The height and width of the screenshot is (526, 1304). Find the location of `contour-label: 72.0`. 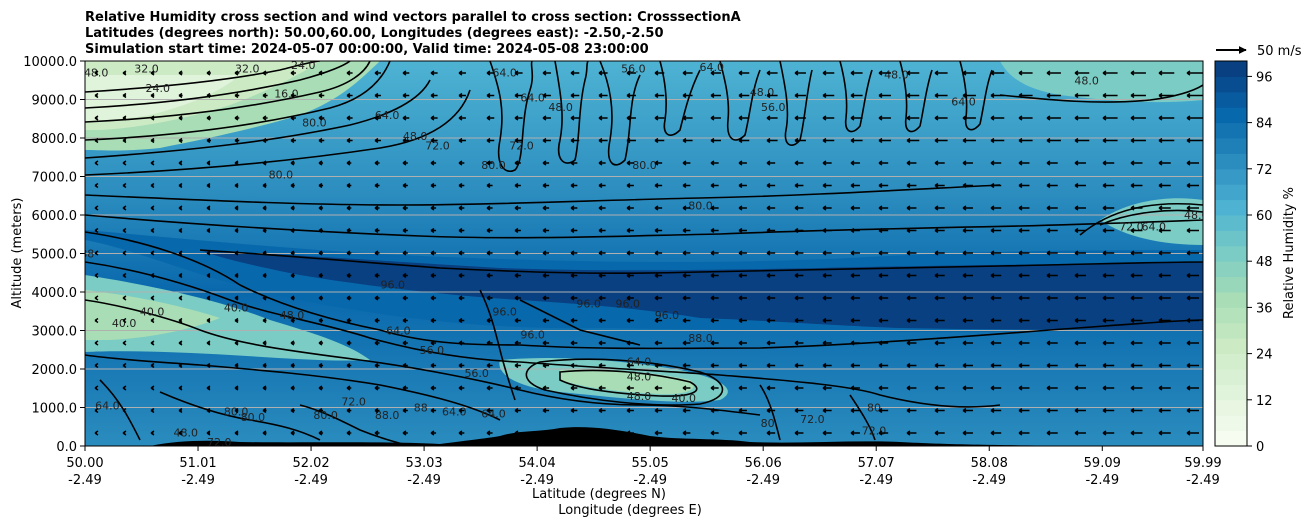

contour-label: 72.0 is located at coordinates (521, 146).